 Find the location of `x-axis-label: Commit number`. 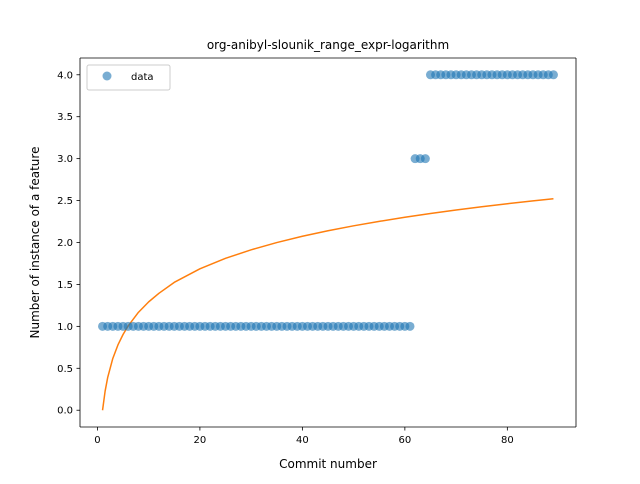

x-axis-label: Commit number is located at coordinates (328, 464).